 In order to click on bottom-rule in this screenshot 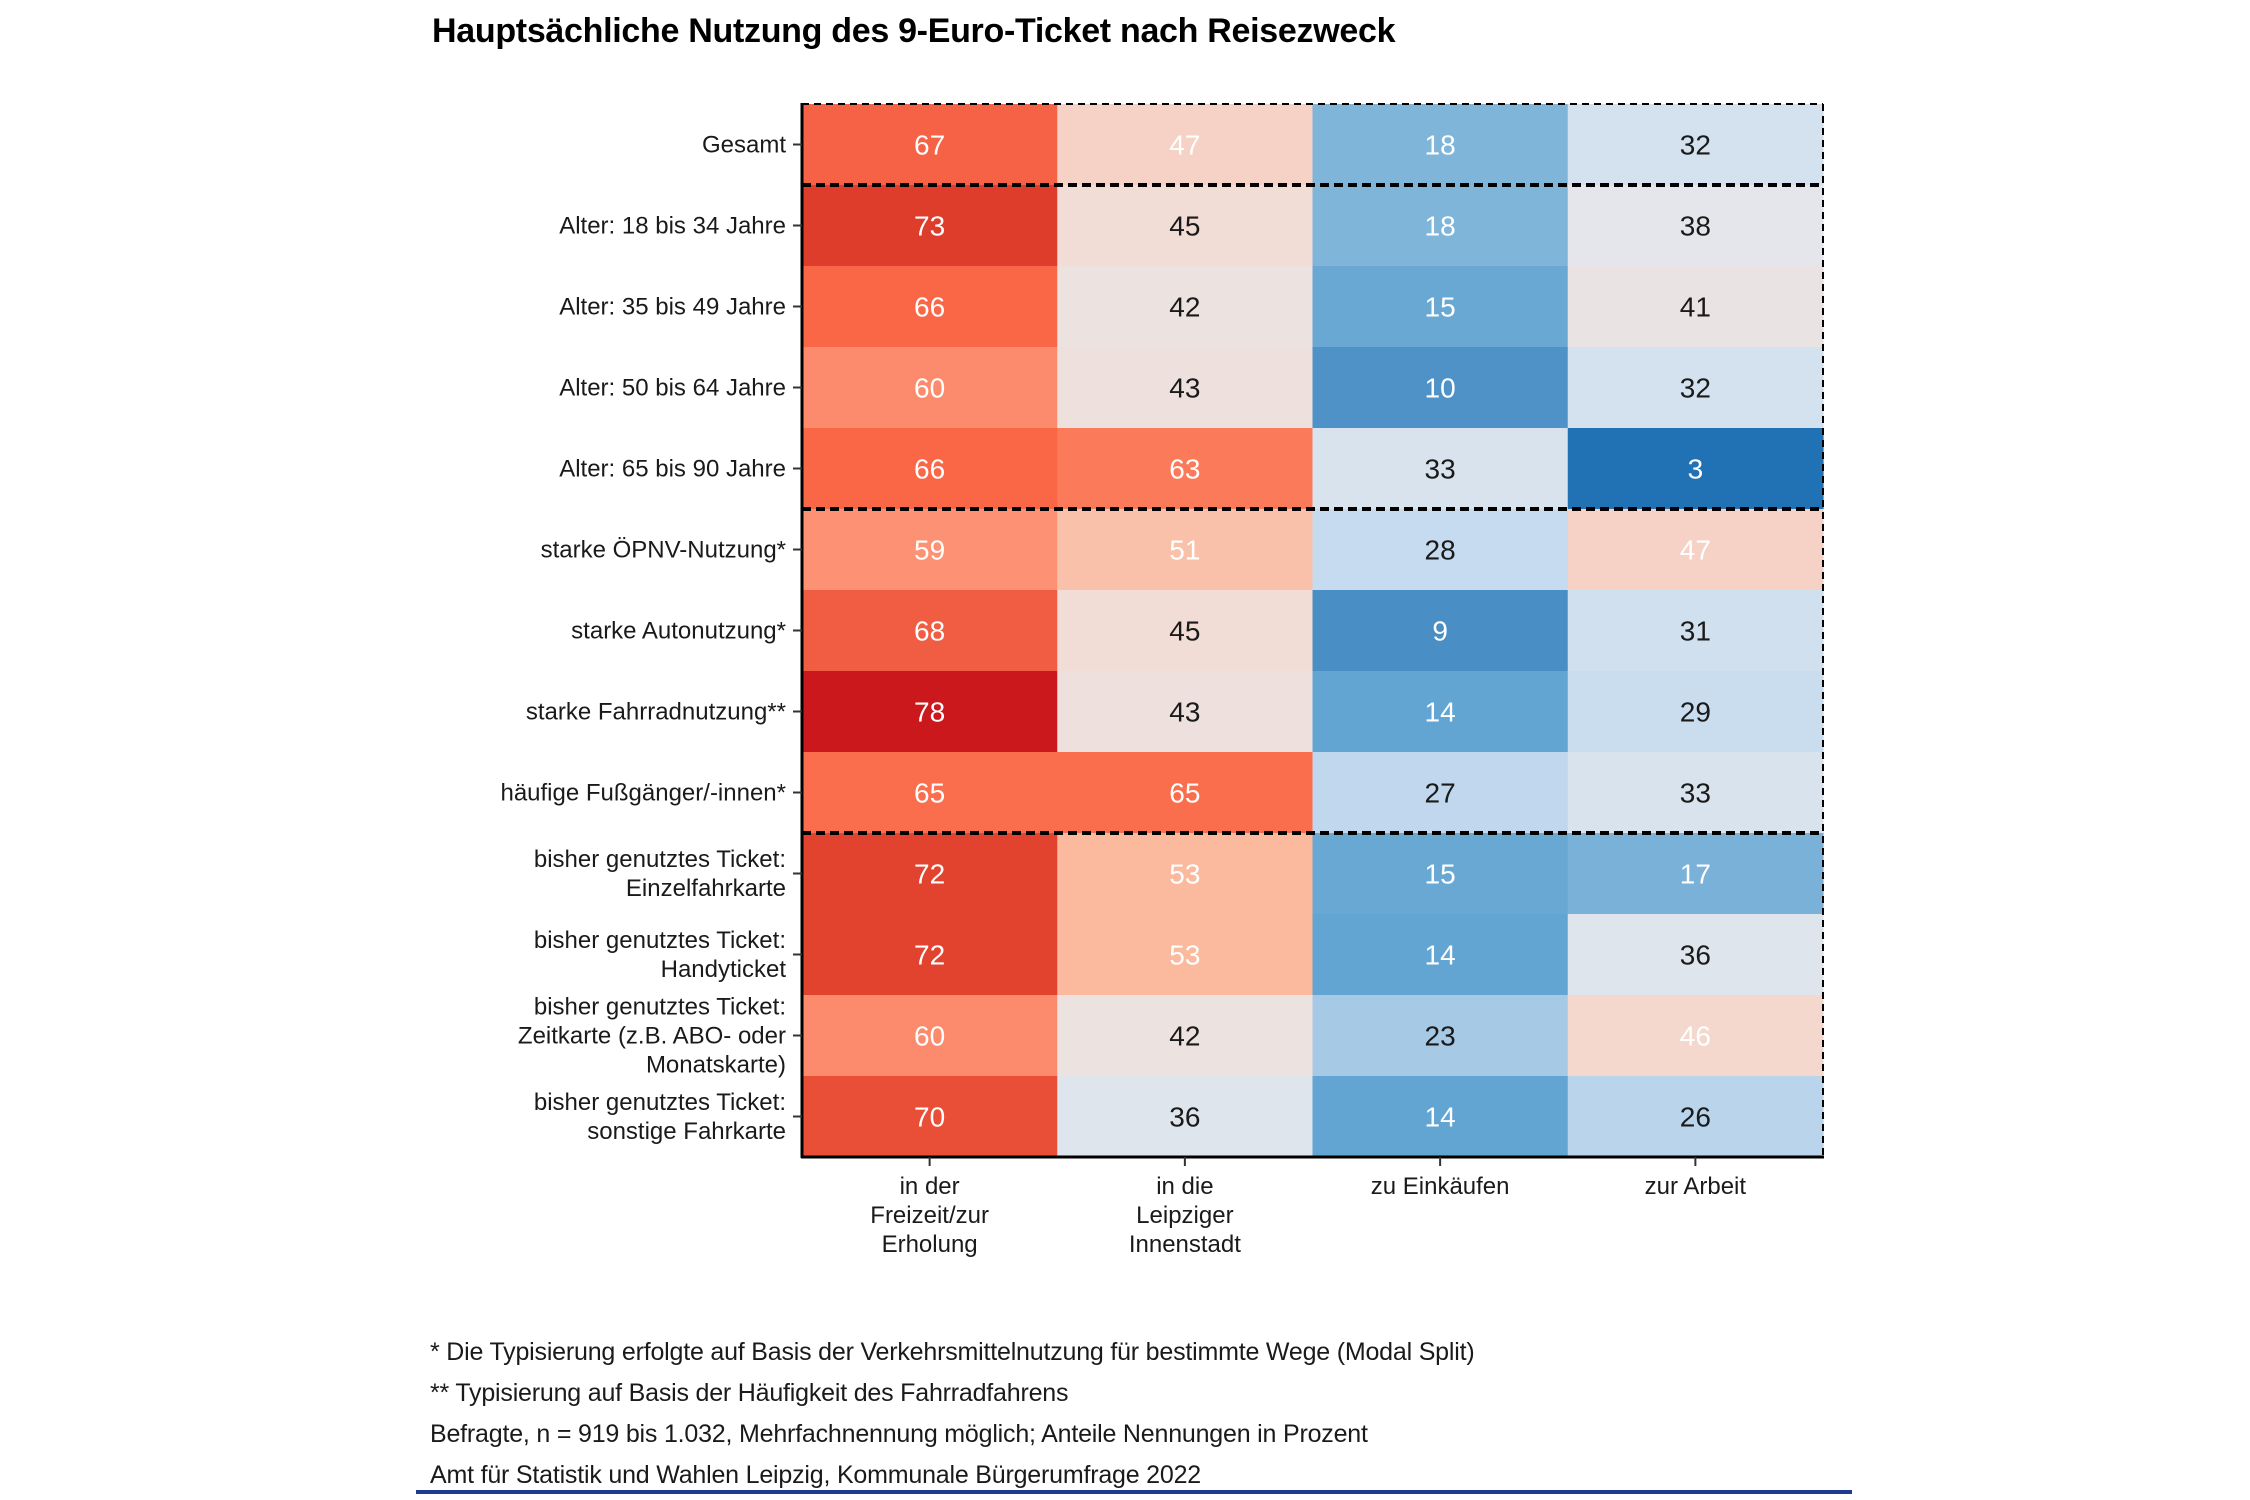, I will do `click(1134, 1492)`.